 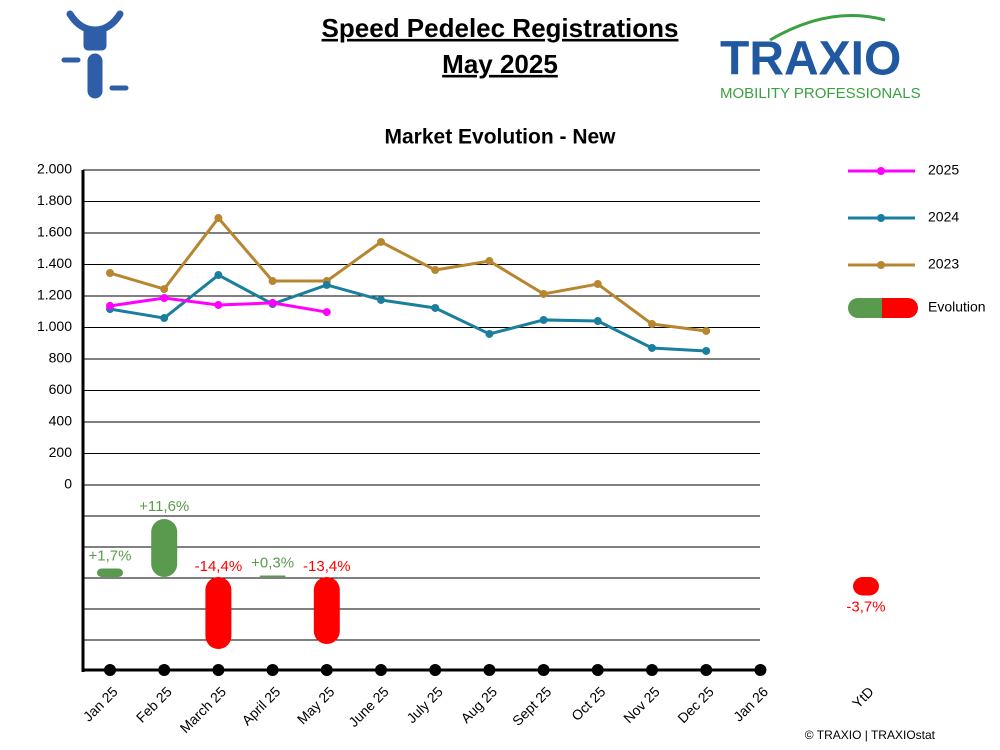 I want to click on footer: © TRAXIO | TRAXIOstat, so click(x=870, y=735).